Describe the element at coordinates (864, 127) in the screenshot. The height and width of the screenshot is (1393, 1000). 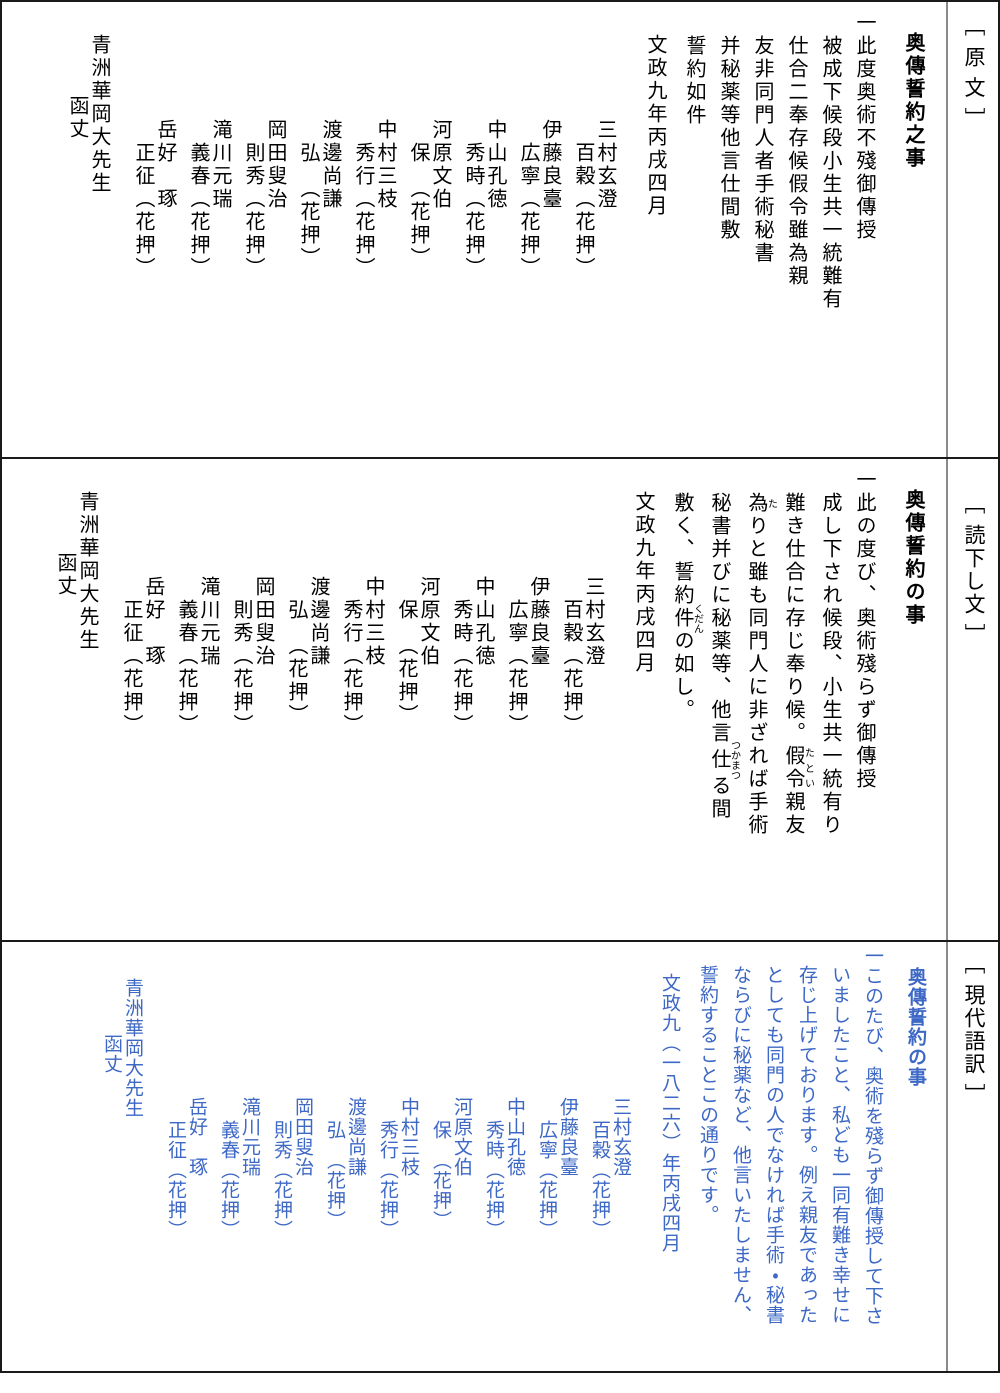
I see `text-line: 一此度奥術不殘御傳授` at that location.